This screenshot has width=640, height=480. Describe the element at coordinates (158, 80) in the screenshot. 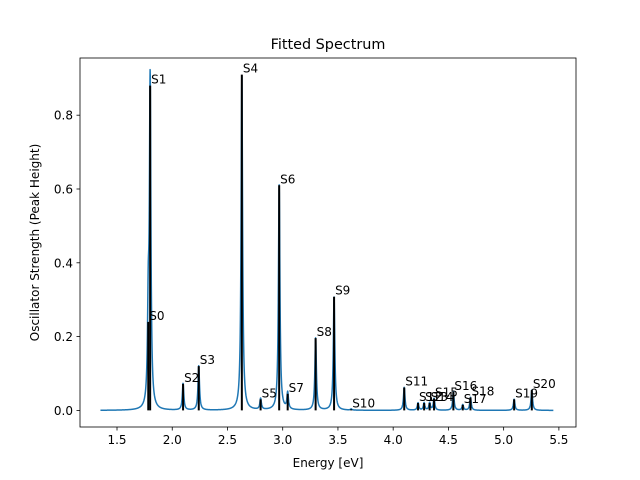

I see `peak-label: S1` at that location.